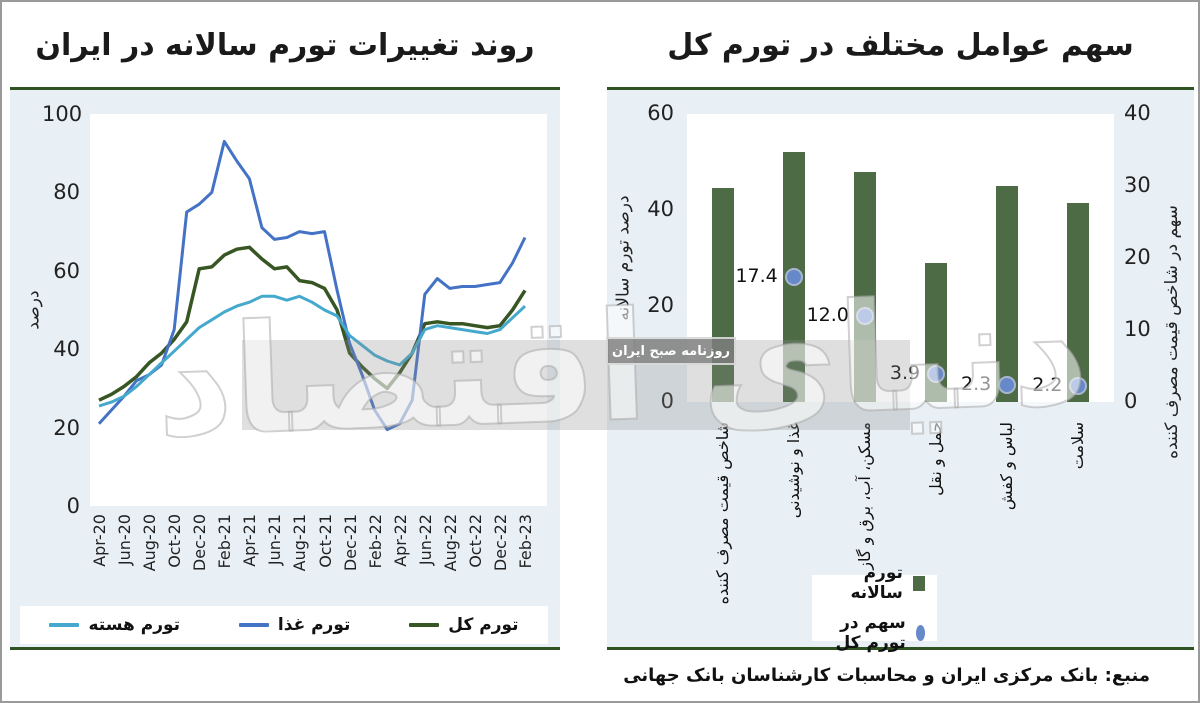 This screenshot has width=1200, height=703. I want to click on y-tick-label: 100, so click(62, 114).